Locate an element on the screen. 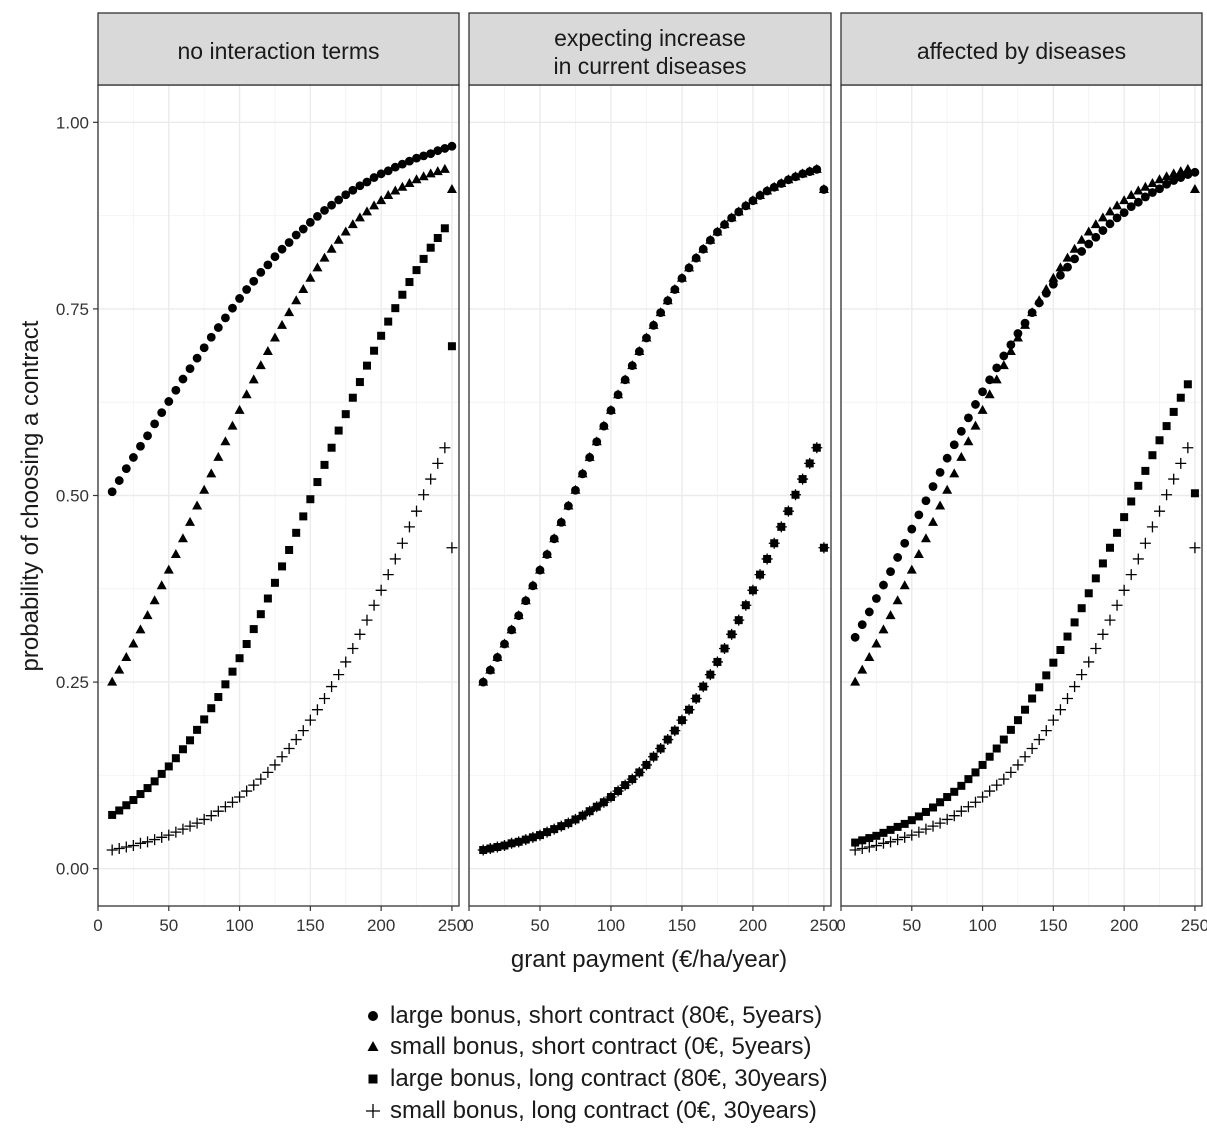  x-tick-label: 50 is located at coordinates (168, 925).